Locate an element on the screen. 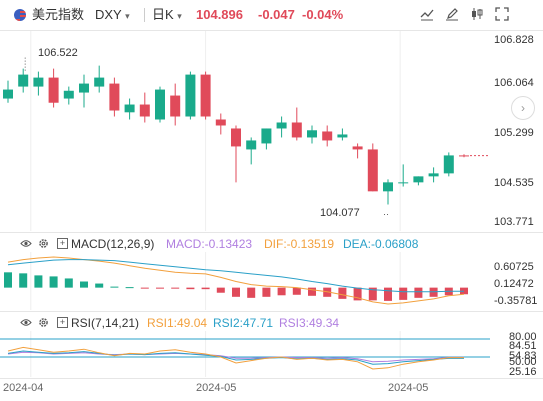  timeframe-selector: 日K ▾ is located at coordinates (167, 15).